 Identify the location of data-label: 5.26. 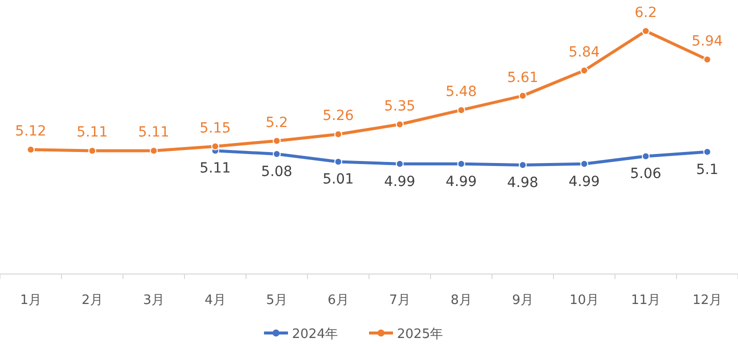
(338, 116).